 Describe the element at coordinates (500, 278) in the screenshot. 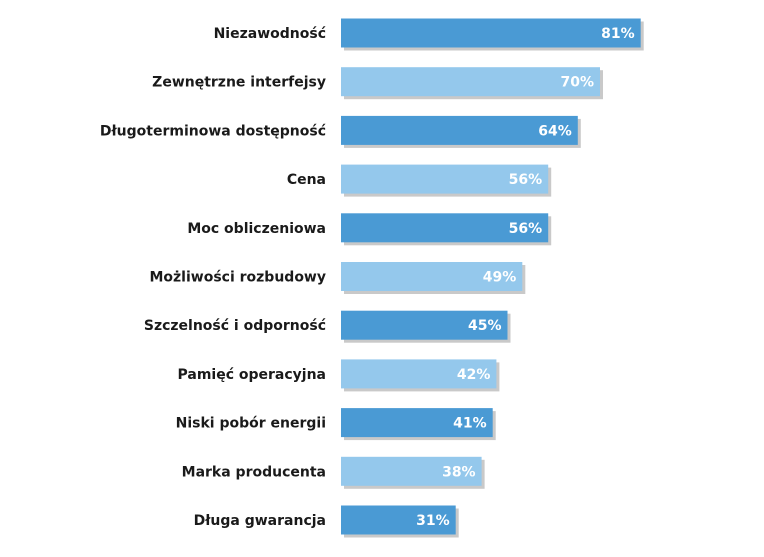

I see `value-label: 49%` at that location.